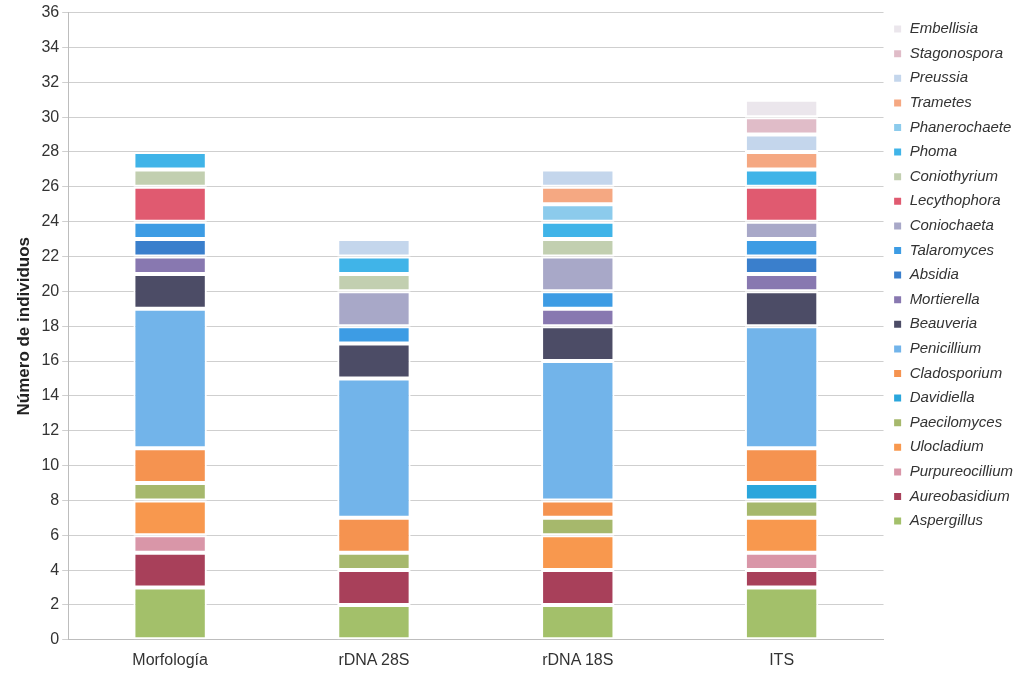 The height and width of the screenshot is (683, 1029). What do you see at coordinates (50, 430) in the screenshot?
I see `y-tick-label: 12` at bounding box center [50, 430].